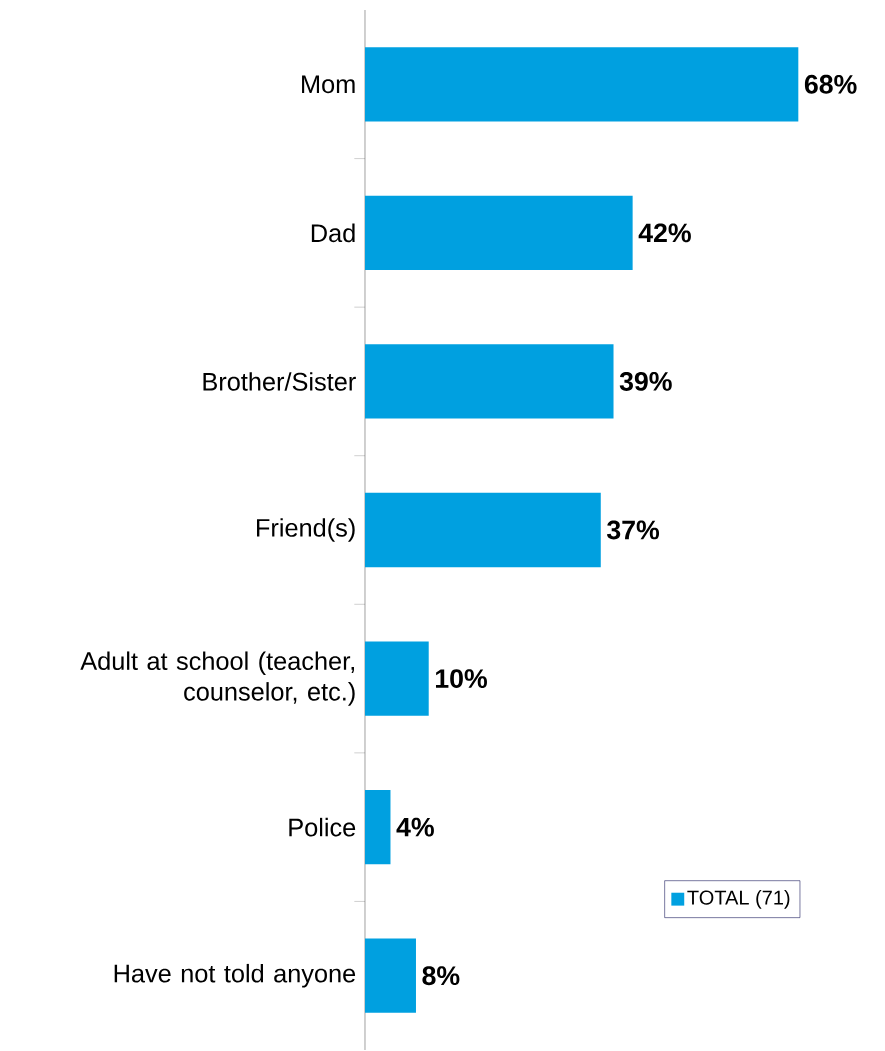 The height and width of the screenshot is (1051, 885). What do you see at coordinates (664, 233) in the screenshot?
I see `data-label: 42%` at bounding box center [664, 233].